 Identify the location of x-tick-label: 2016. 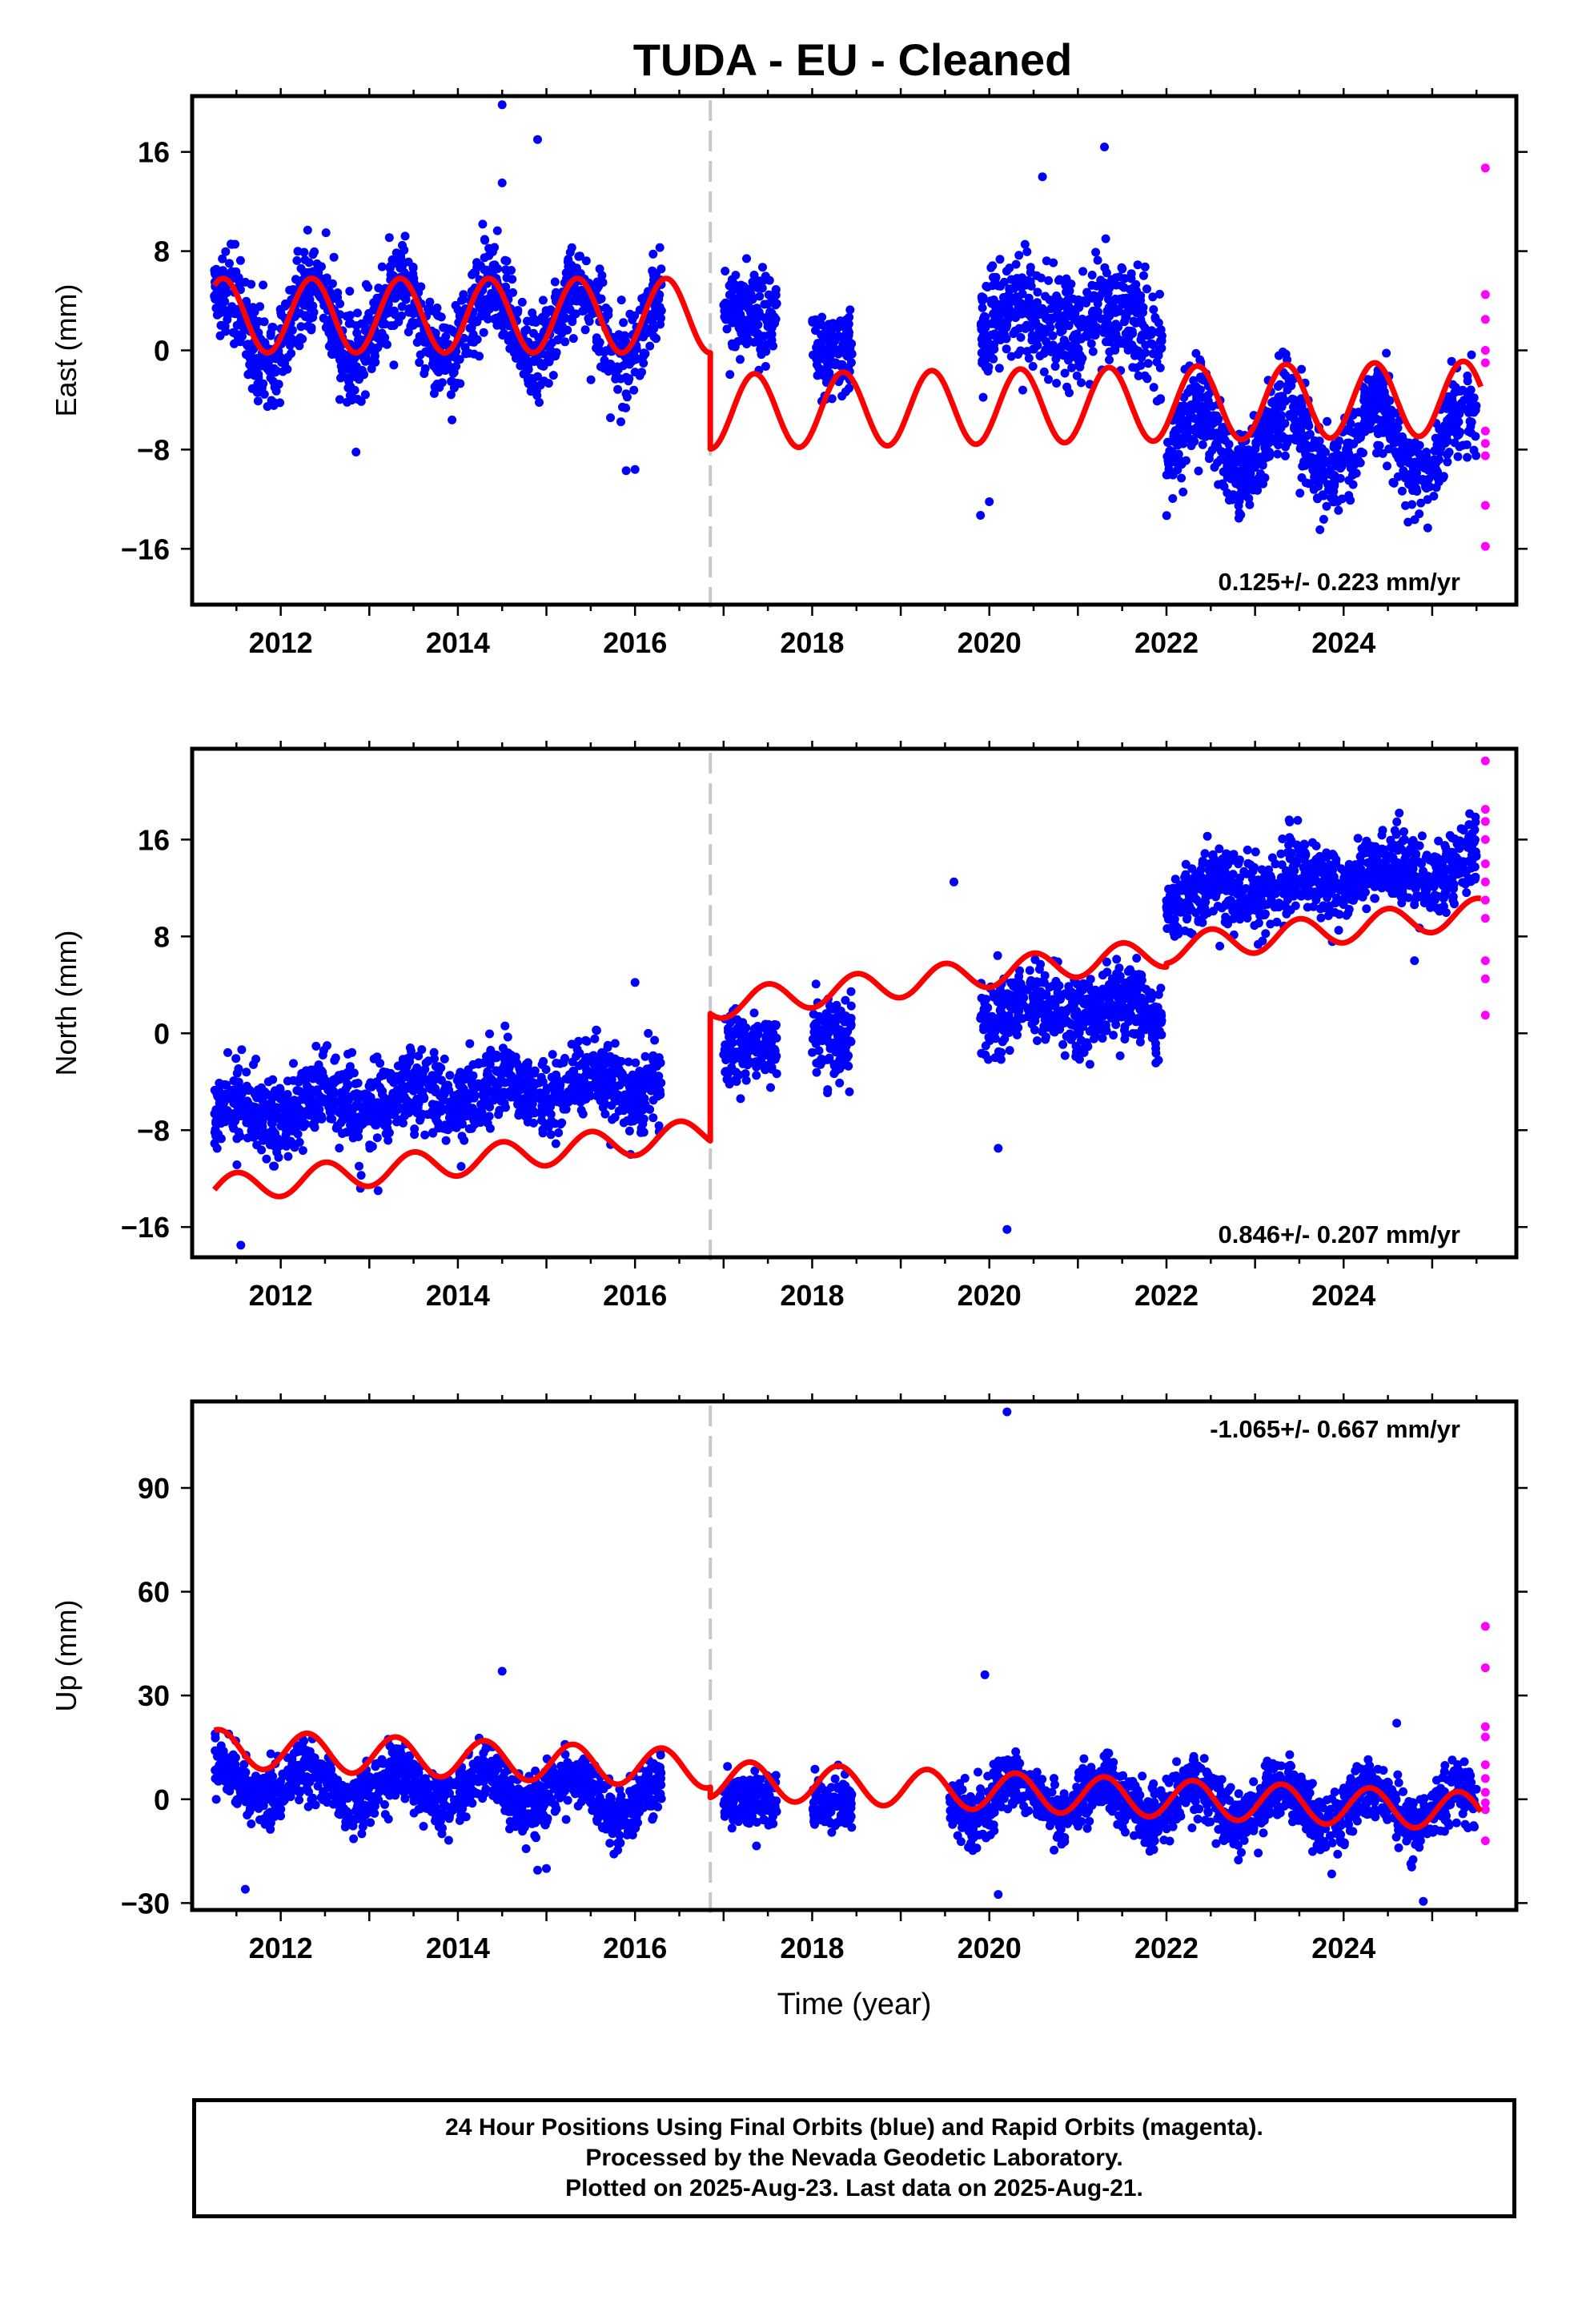
(635, 642).